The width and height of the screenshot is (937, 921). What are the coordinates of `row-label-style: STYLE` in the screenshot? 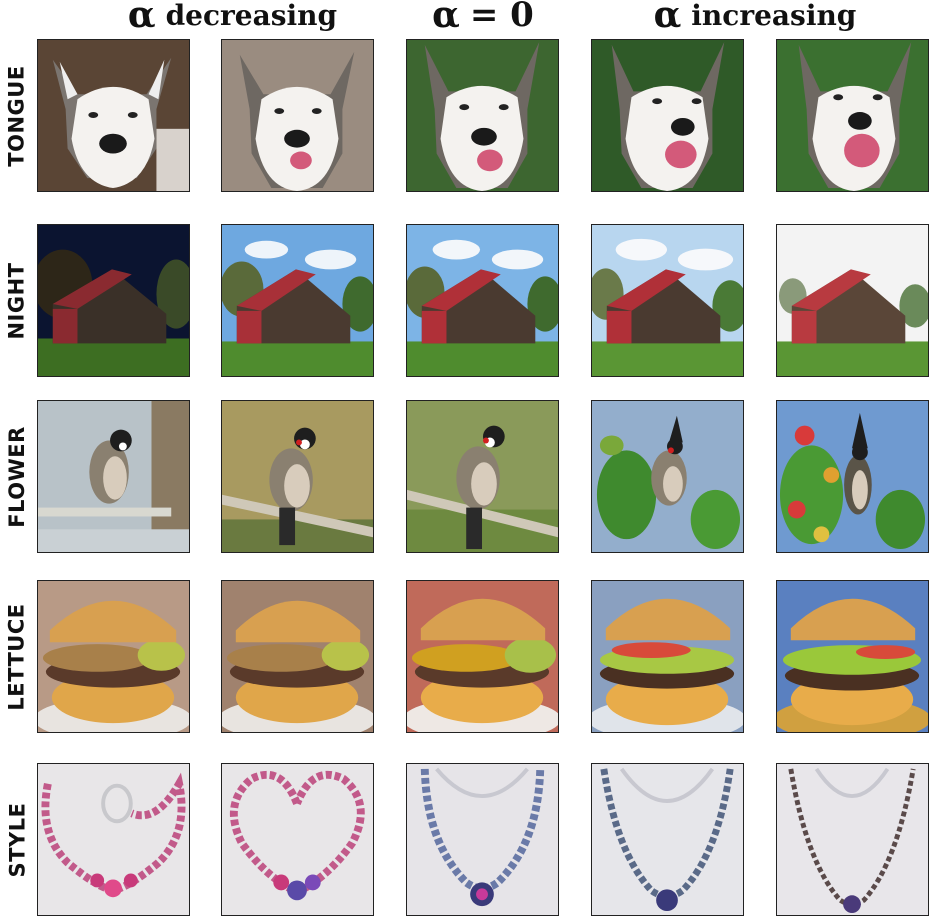 It's located at (17, 839).